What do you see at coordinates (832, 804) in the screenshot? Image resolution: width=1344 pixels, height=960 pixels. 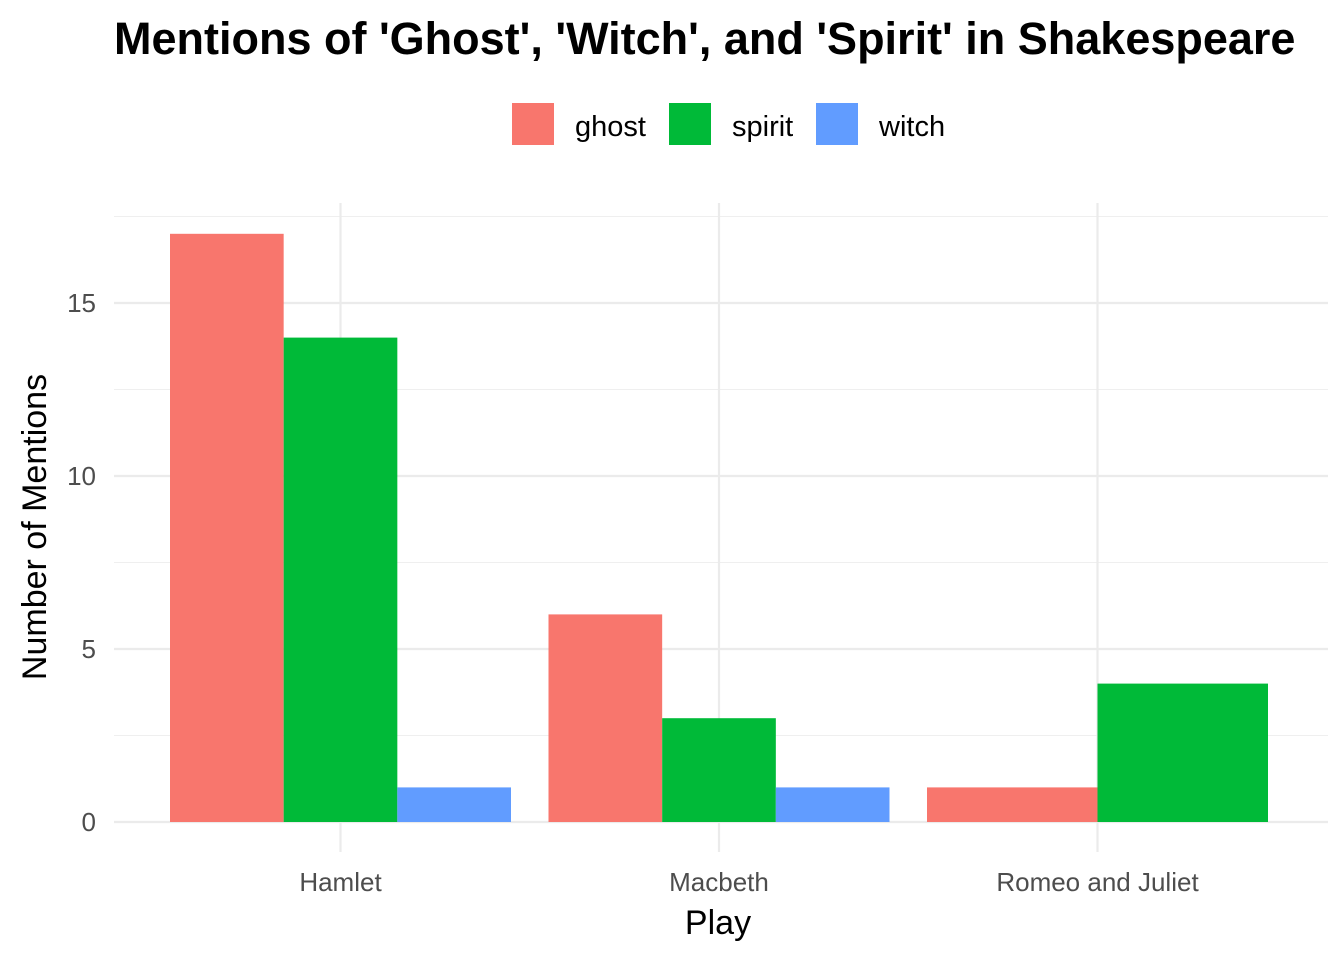 I see `bar-witch-macbeth` at bounding box center [832, 804].